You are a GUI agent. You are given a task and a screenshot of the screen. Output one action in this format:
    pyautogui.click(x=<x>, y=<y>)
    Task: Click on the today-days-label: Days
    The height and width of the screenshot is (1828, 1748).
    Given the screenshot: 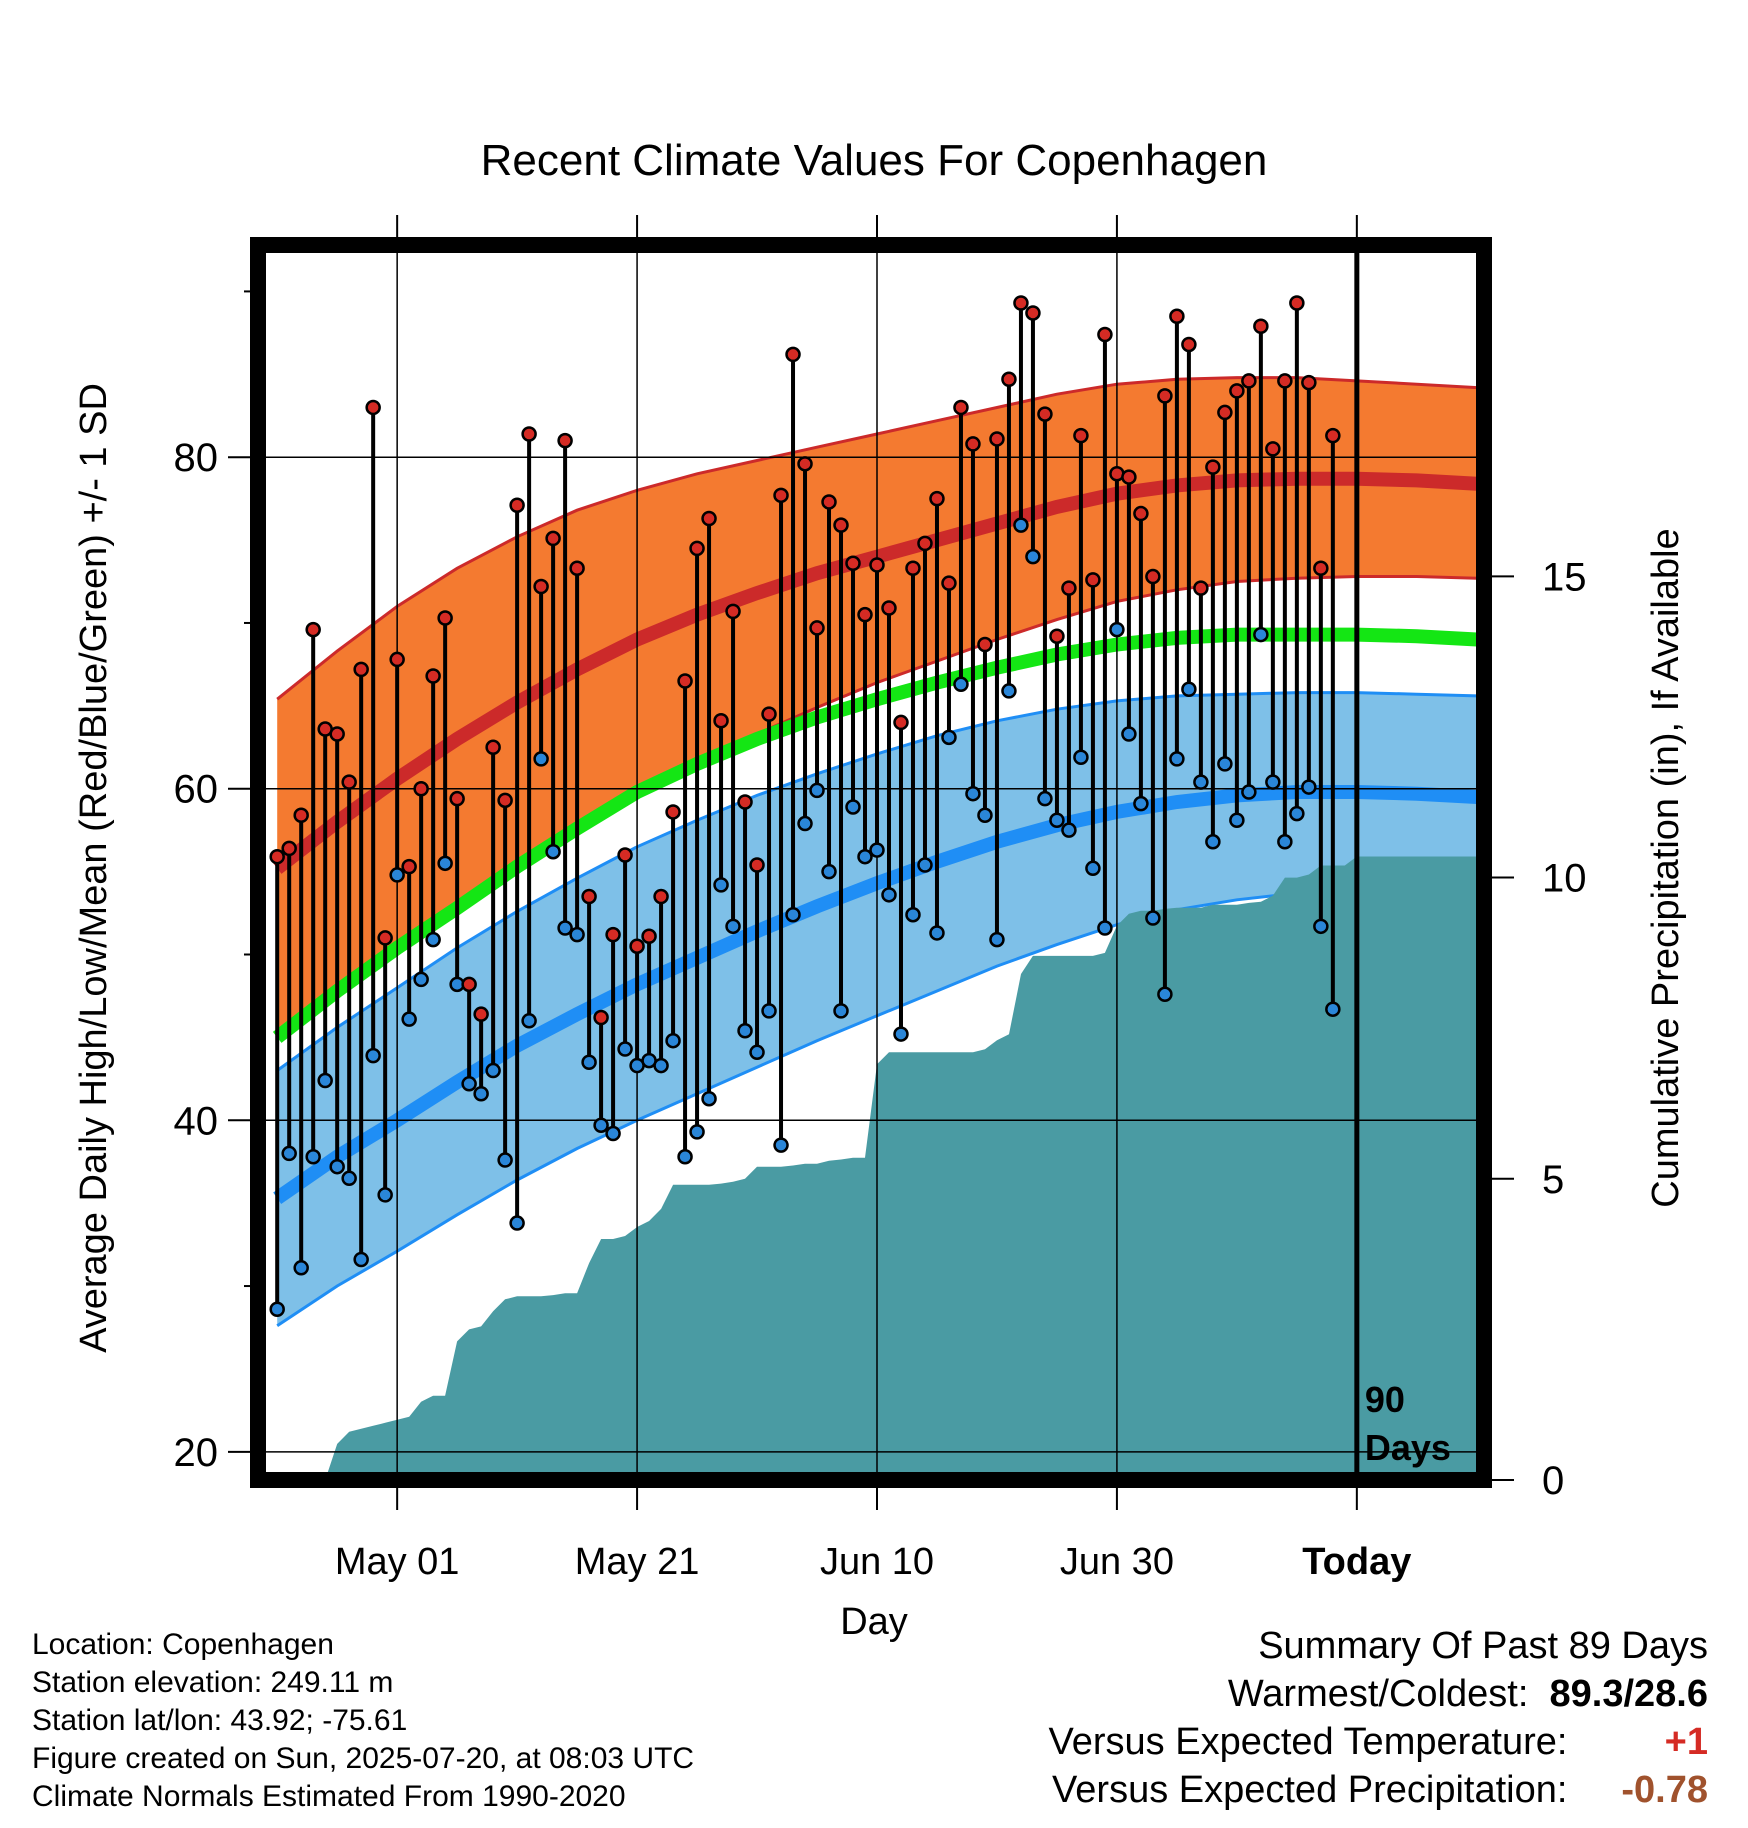 What is the action you would take?
    pyautogui.click(x=1408, y=1447)
    